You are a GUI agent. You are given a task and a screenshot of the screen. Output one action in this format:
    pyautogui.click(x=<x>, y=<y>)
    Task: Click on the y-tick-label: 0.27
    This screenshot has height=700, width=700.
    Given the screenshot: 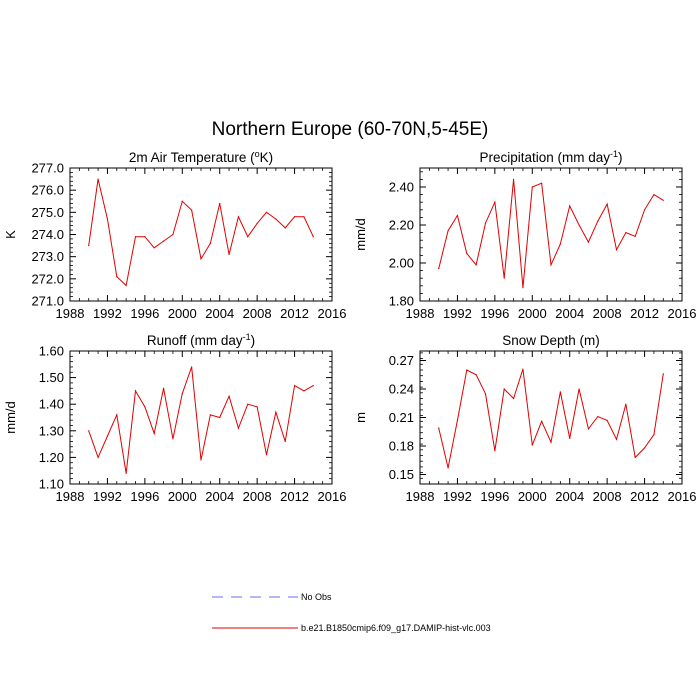 What is the action you would take?
    pyautogui.click(x=401, y=360)
    